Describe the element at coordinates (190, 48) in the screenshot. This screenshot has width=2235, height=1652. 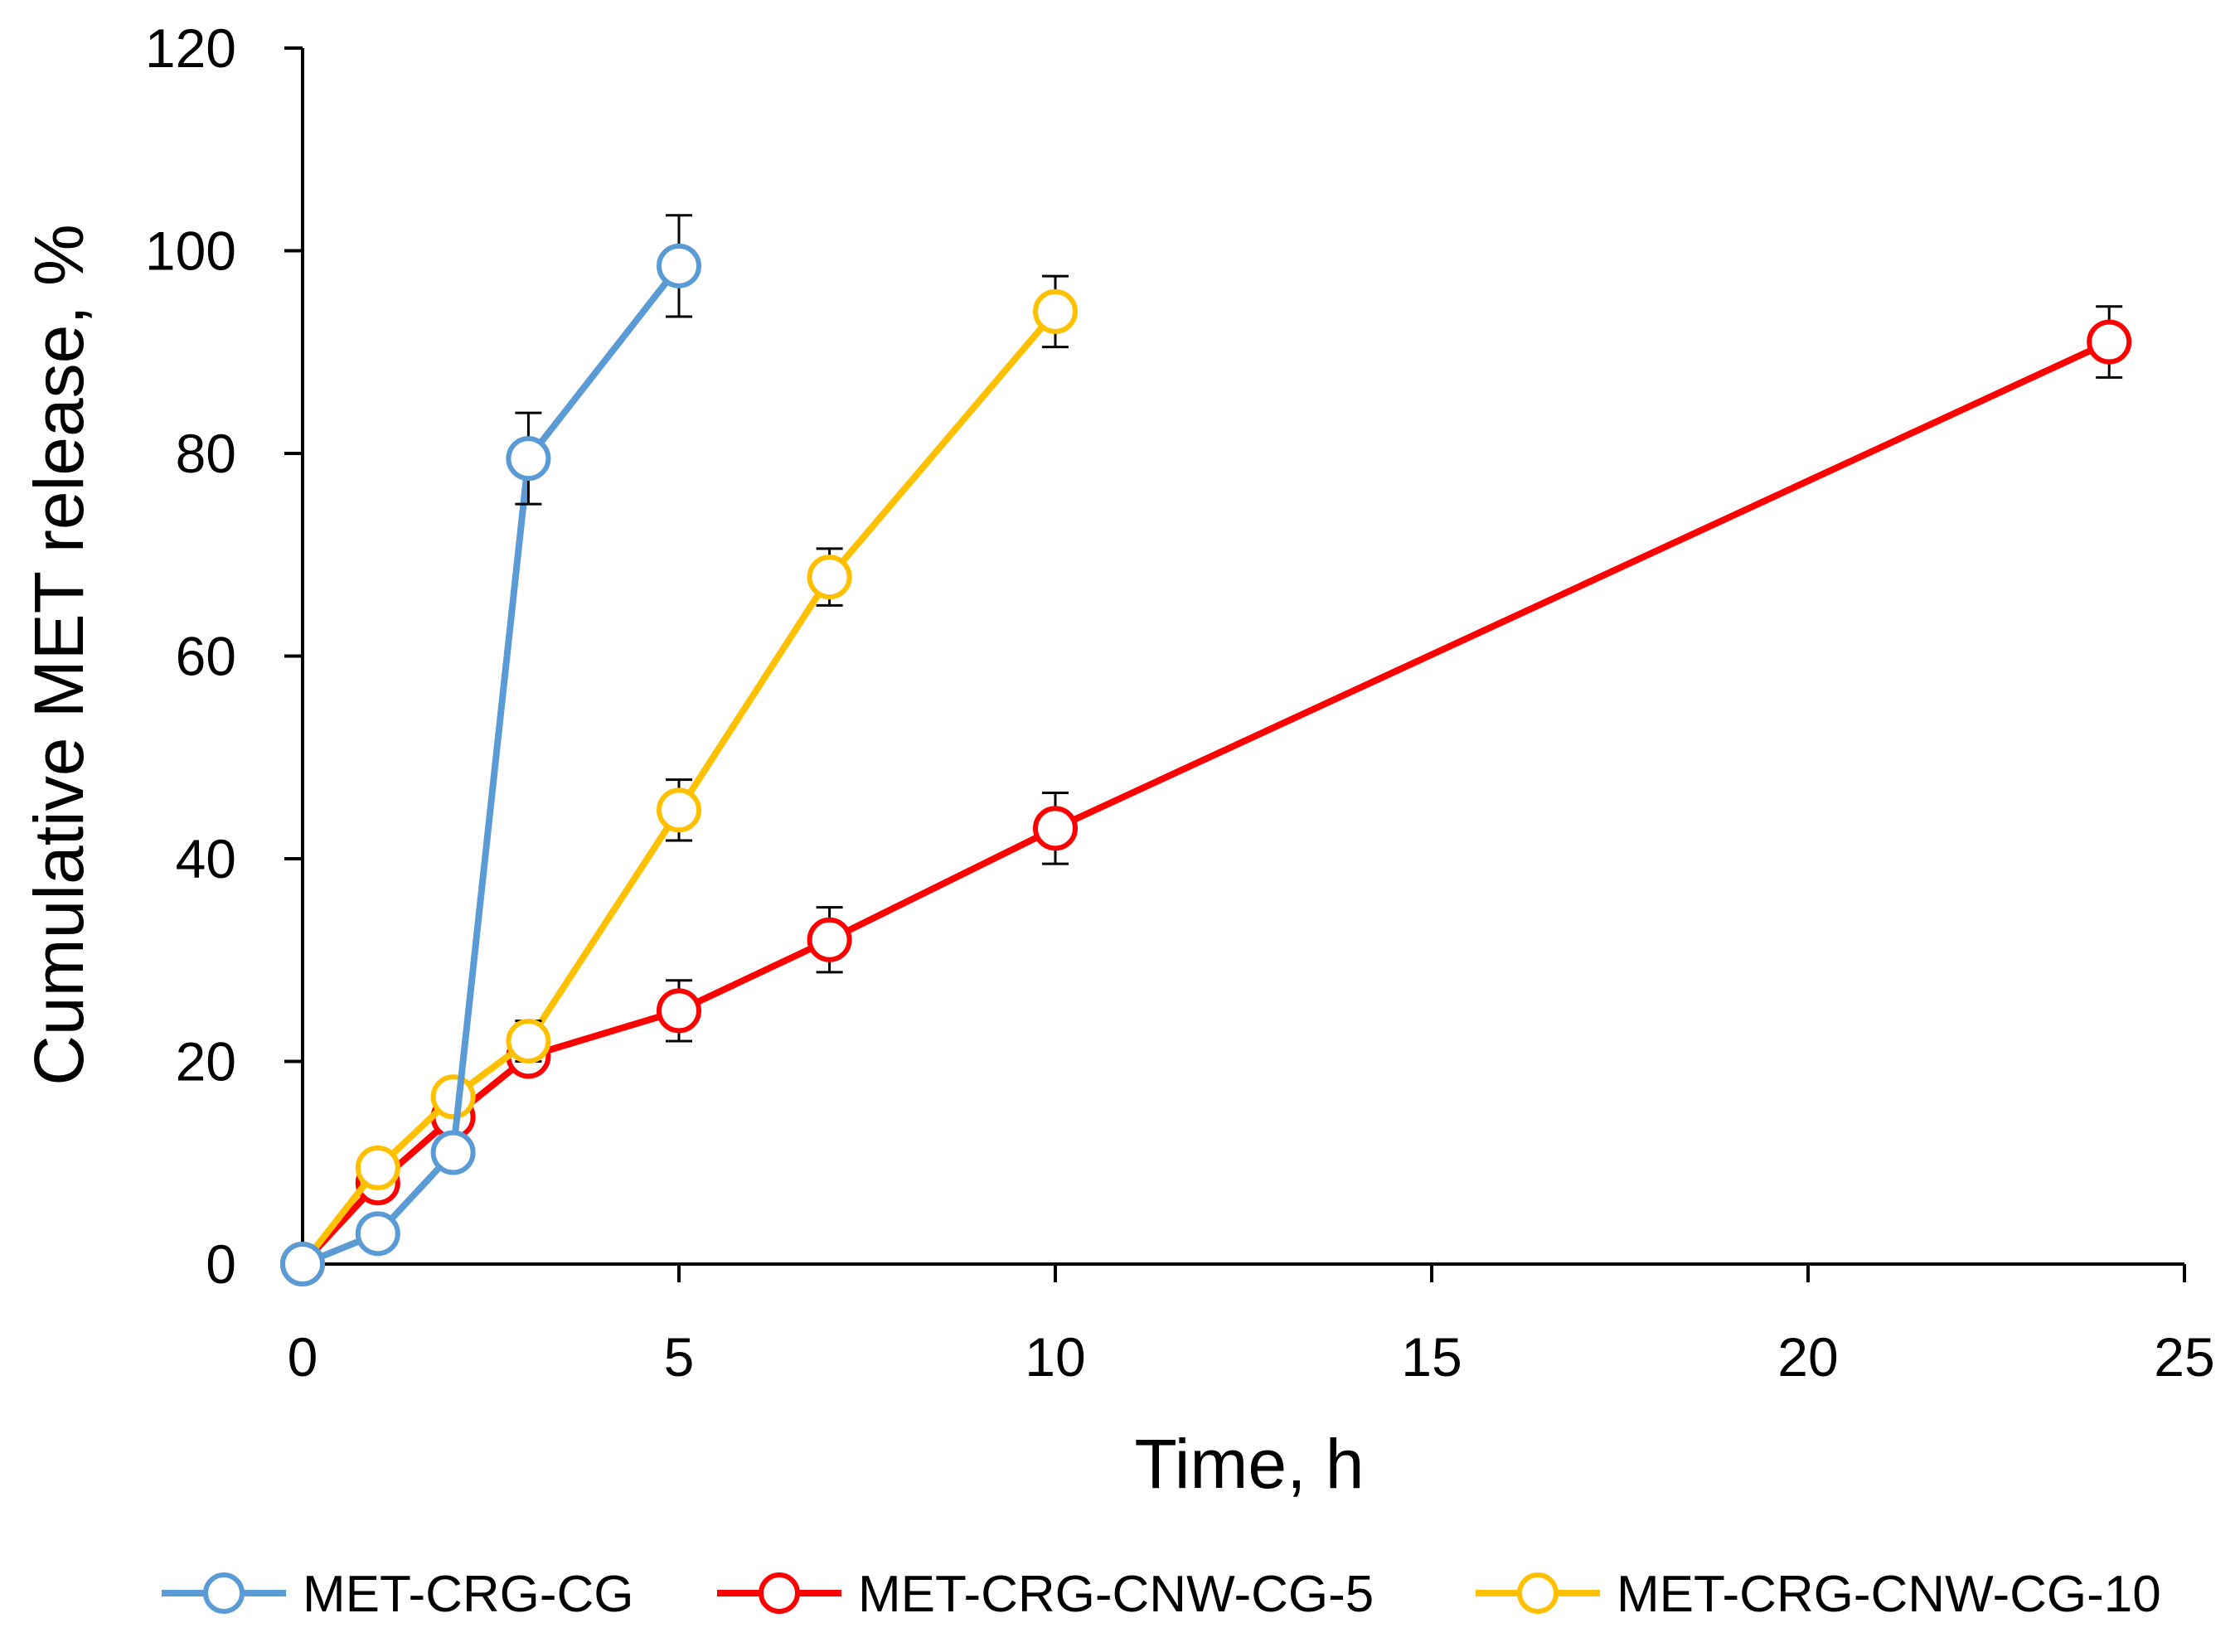
I see `y-tick-label: 120` at that location.